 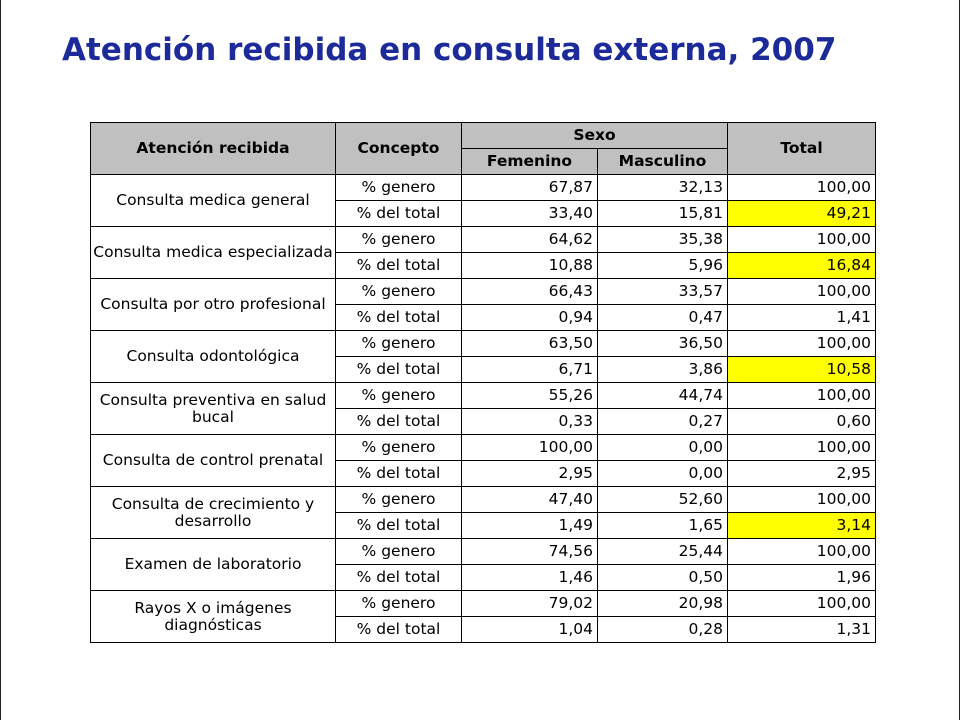 What do you see at coordinates (662, 239) in the screenshot?
I see `cell-masculino: 35,38` at bounding box center [662, 239].